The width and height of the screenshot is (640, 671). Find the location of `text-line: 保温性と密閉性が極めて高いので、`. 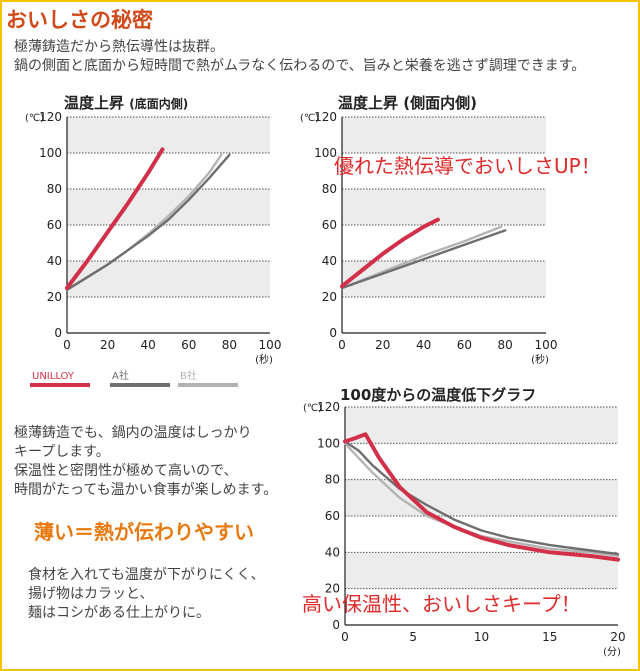

text-line: 保温性と密閉性が極めて高いので、 is located at coordinates (126, 471).